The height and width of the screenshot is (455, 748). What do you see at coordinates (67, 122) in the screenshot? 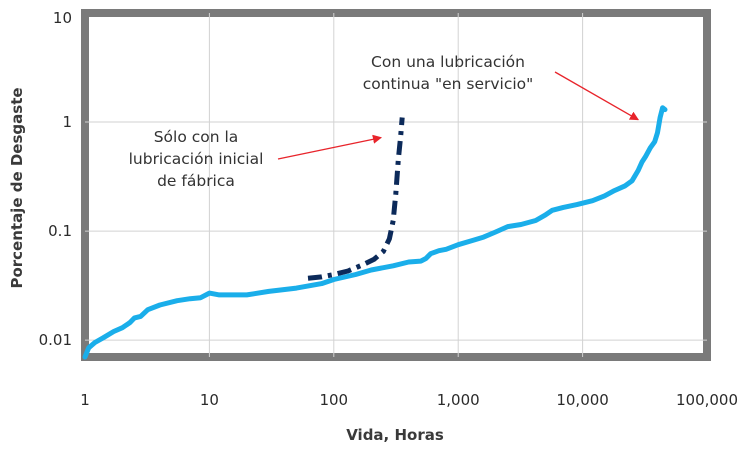
I see `y-tick-label: 1` at bounding box center [67, 122].